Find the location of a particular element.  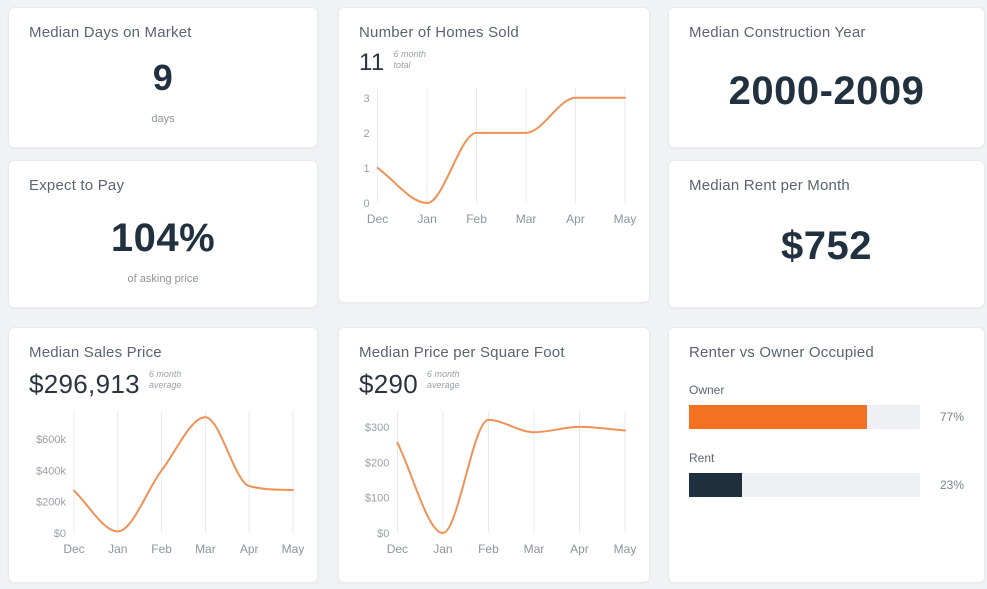

card-title: Renter vs Owner Occupied is located at coordinates (781, 352).